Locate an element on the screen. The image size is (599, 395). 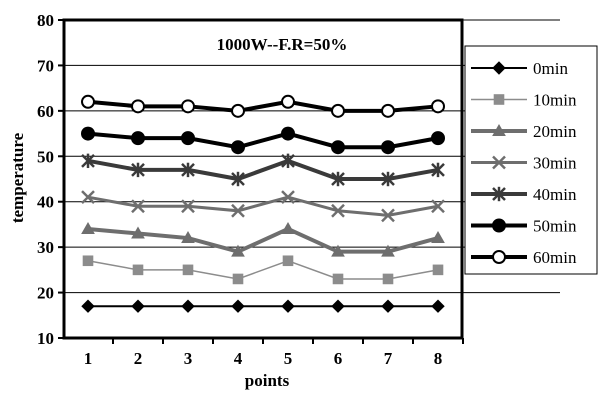
series-50min is located at coordinates (263, 140).